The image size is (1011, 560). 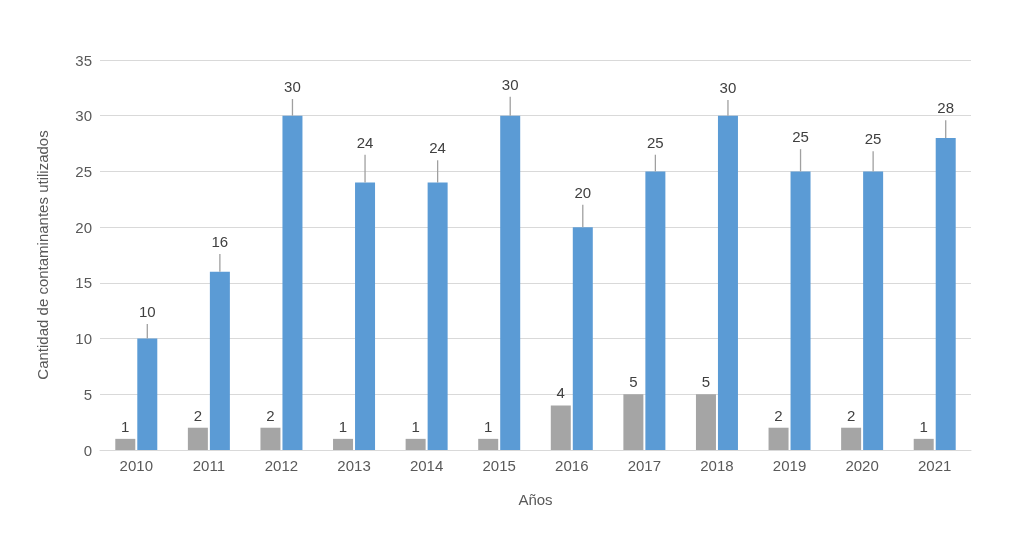 I want to click on data-label: 20, so click(x=583, y=192).